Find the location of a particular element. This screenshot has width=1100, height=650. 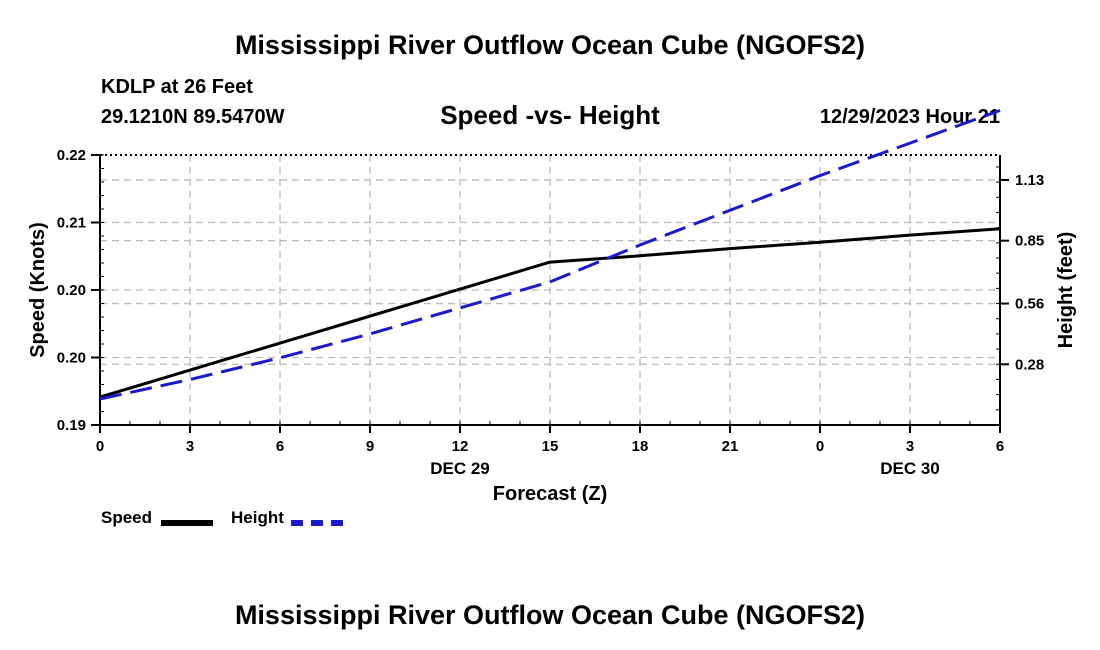

y-axis-label-left: Speed (Knots) is located at coordinates (38, 290).